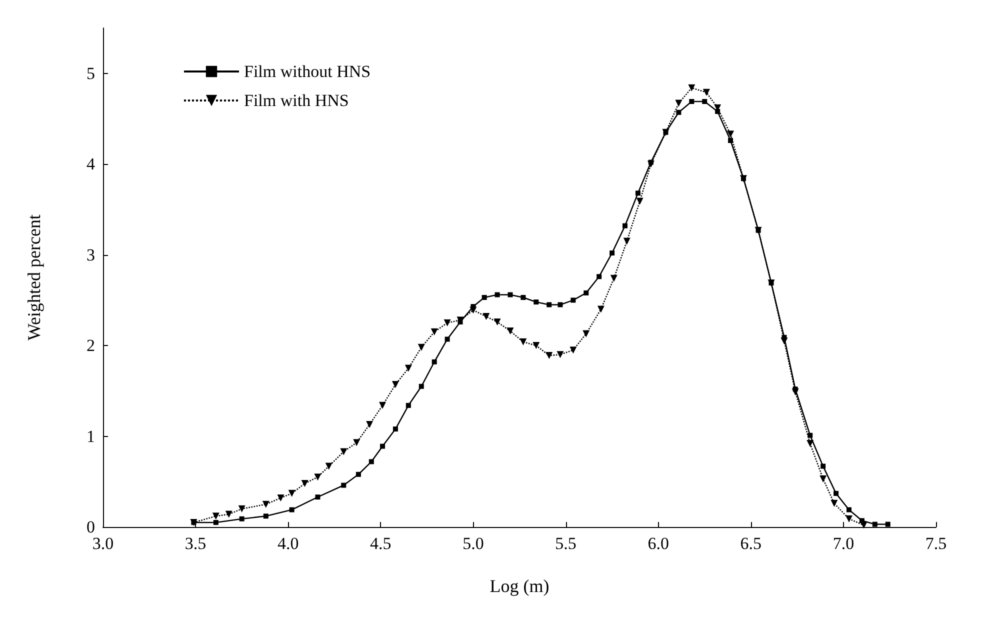 The width and height of the screenshot is (984, 627). I want to click on x-tick-label: 5.0, so click(473, 543).